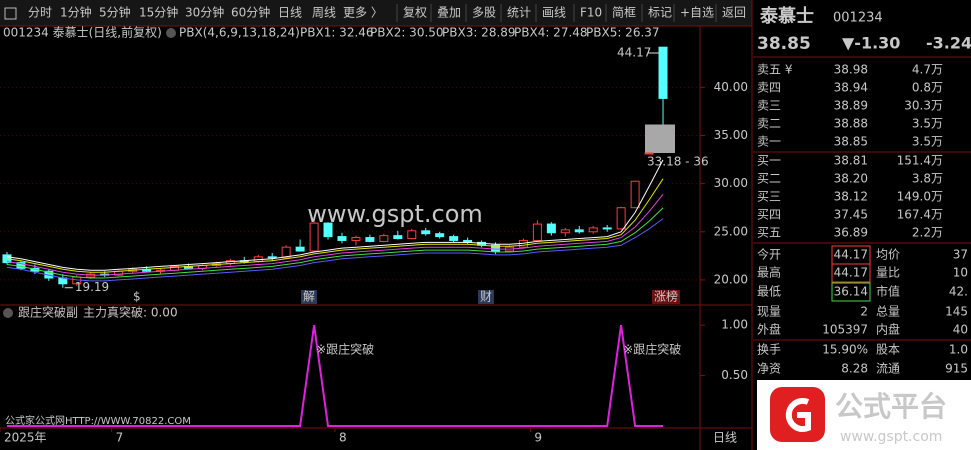 The height and width of the screenshot is (450, 971). What do you see at coordinates (309, 297) in the screenshot?
I see `event-marker: 解` at bounding box center [309, 297].